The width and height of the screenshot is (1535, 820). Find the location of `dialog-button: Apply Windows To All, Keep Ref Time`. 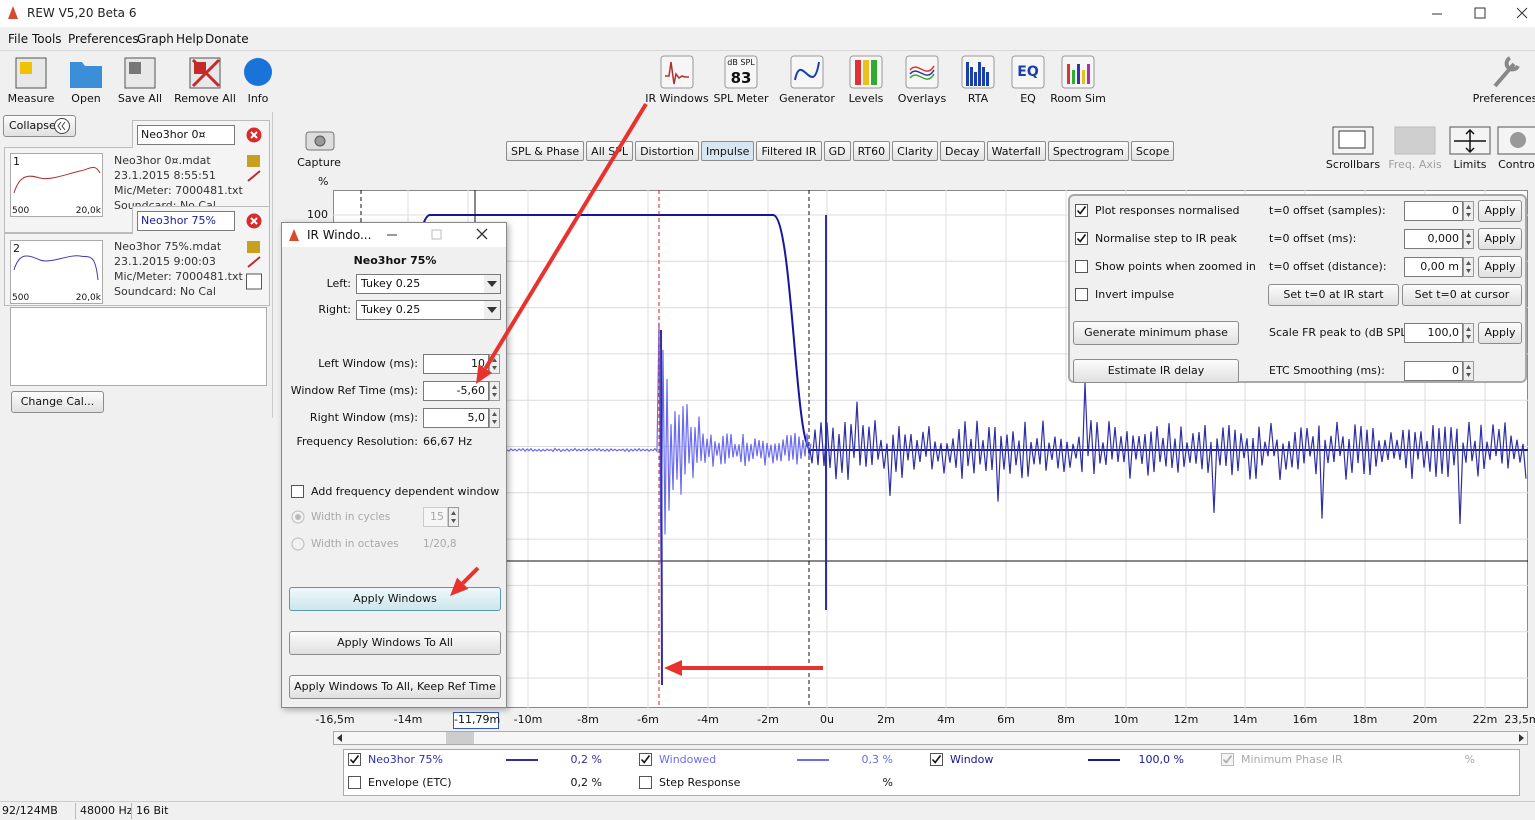

dialog-button: Apply Windows To All, Keep Ref Time is located at coordinates (395, 687).